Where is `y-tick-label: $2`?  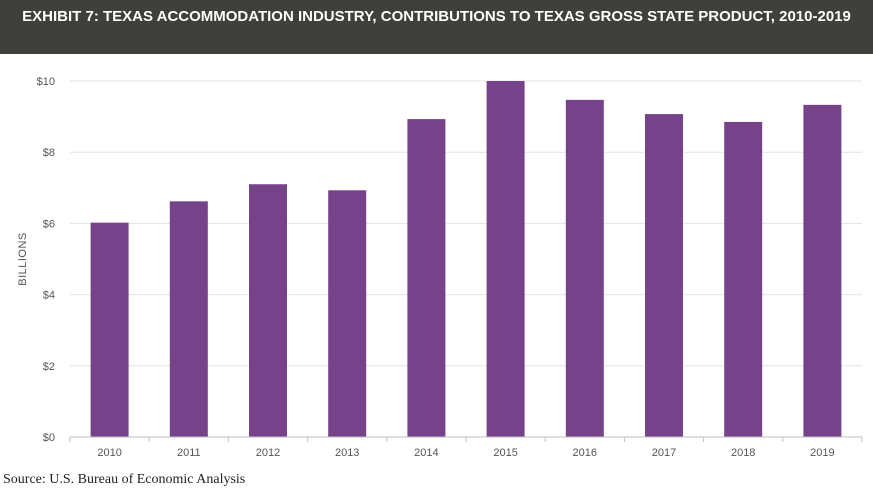
y-tick-label: $2 is located at coordinates (49, 367).